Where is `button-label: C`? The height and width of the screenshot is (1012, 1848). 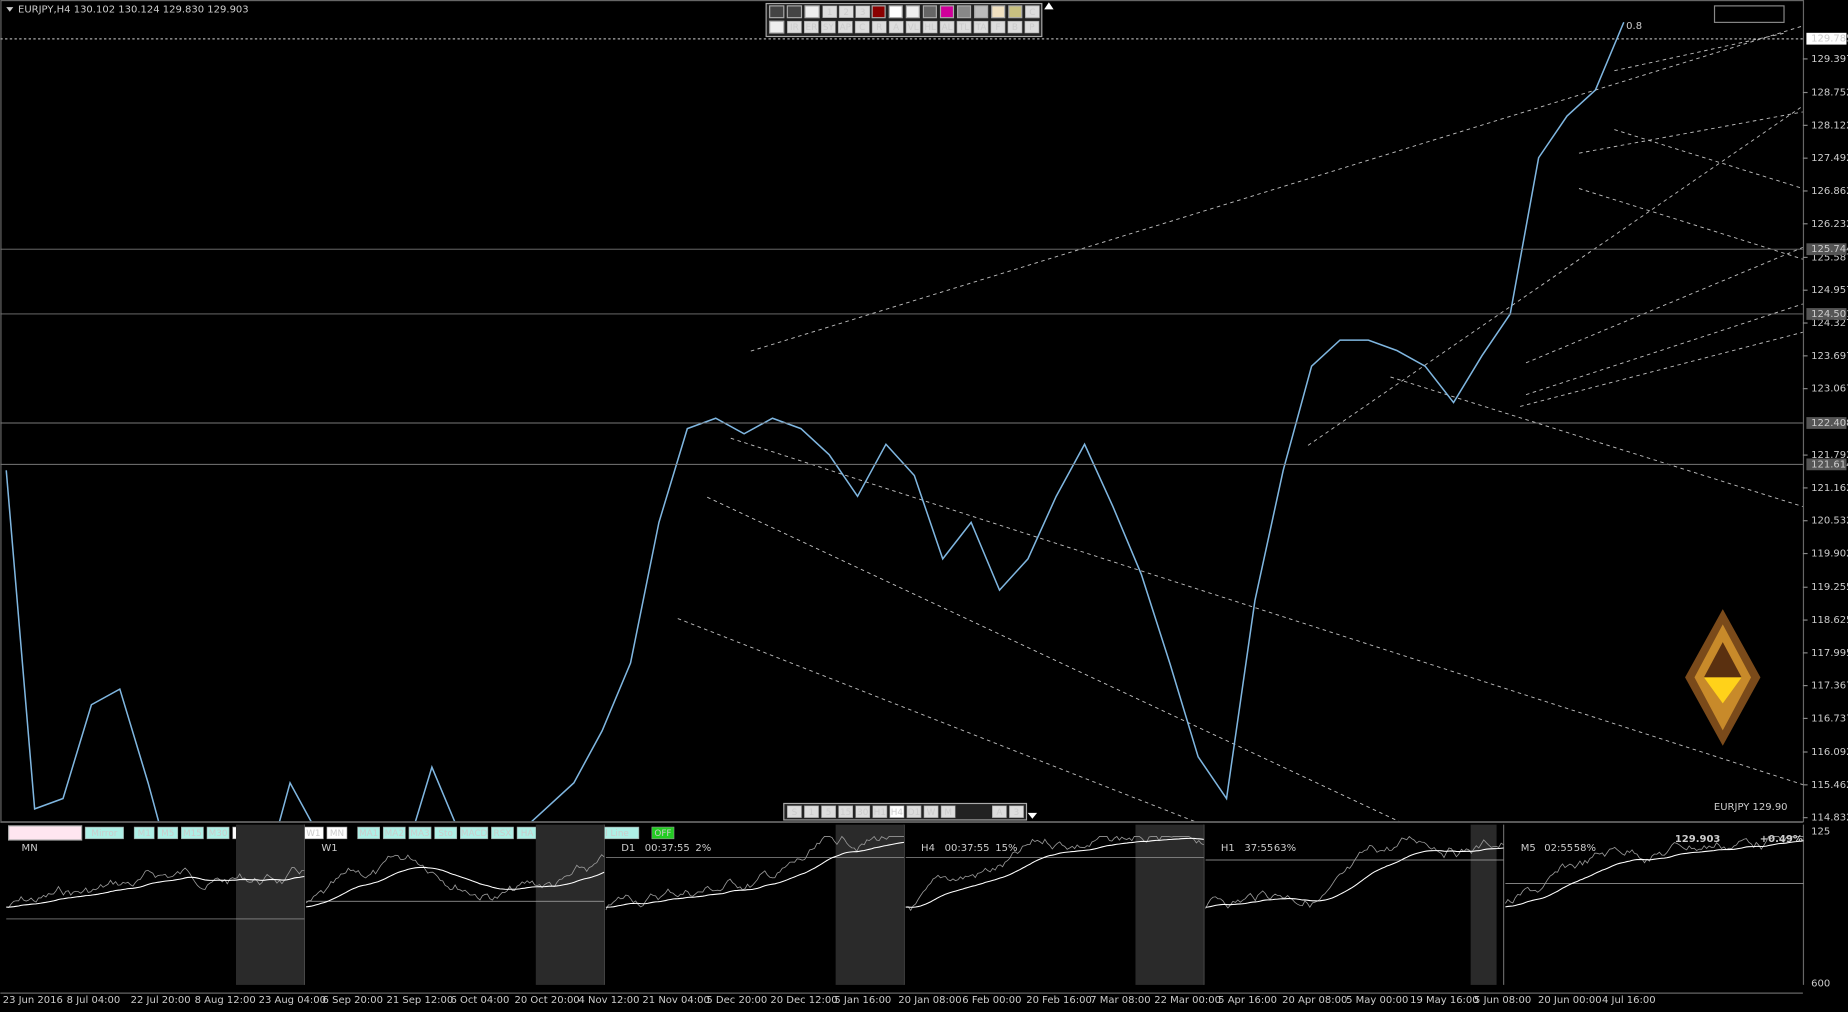 button-label: C is located at coordinates (1032, 13).